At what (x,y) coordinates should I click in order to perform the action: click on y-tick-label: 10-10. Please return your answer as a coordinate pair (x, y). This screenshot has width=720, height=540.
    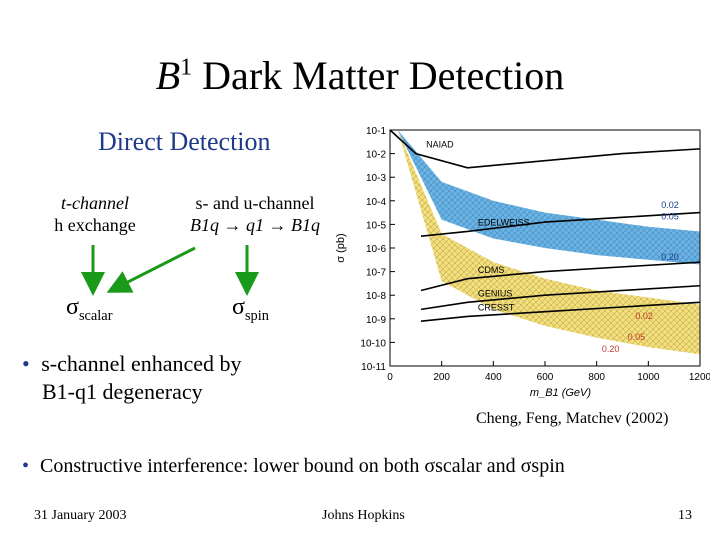
    Looking at the image, I should click on (373, 343).